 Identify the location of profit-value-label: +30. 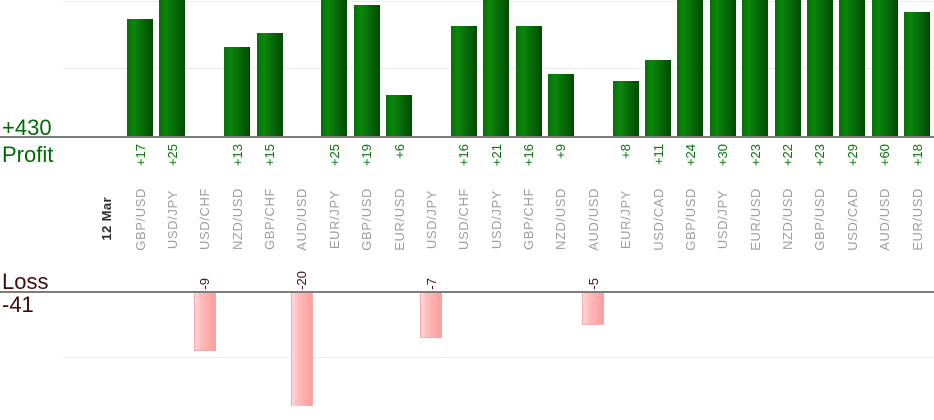
(723, 155).